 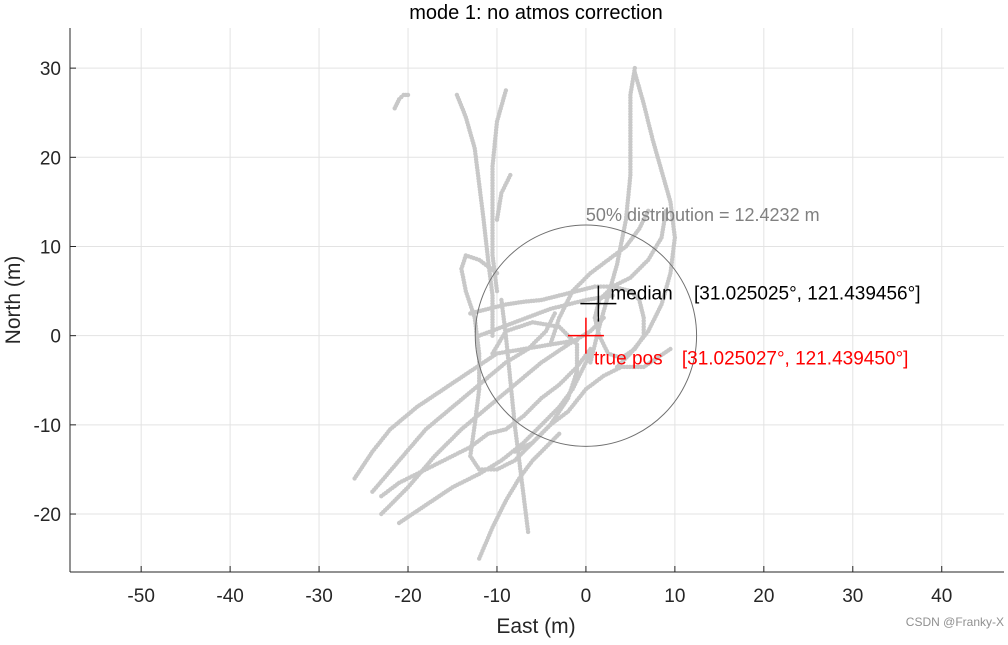 I want to click on y-axis-label: North (m), so click(x=13, y=300).